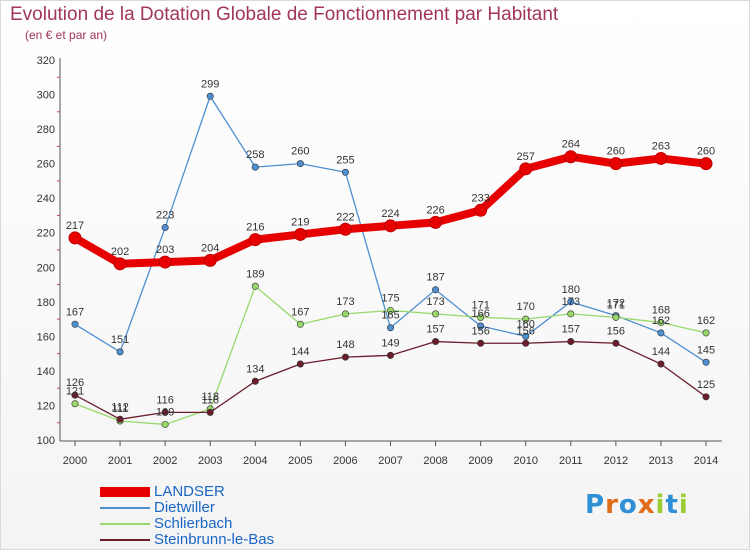  I want to click on x-tick-label: 2009, so click(480, 461).